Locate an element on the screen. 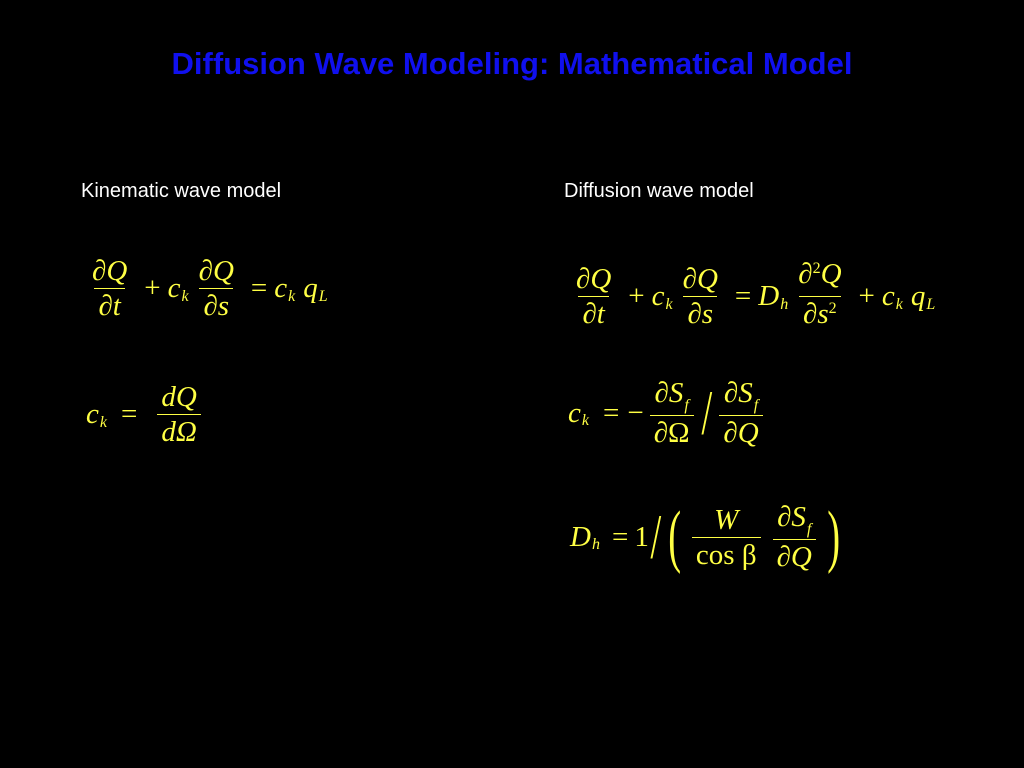 Image resolution: width=1024 pixels, height=768 pixels. numerator: dQ is located at coordinates (179, 397).